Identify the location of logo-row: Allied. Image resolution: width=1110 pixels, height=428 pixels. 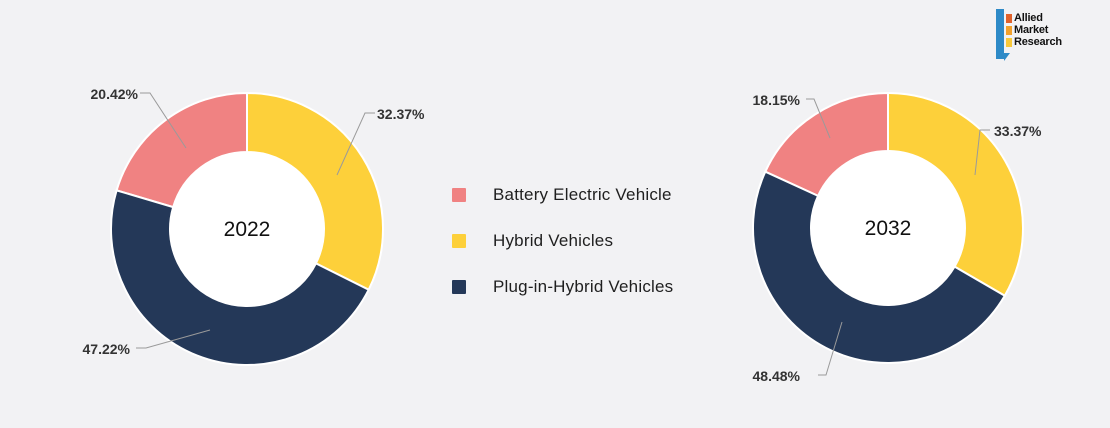
(1024, 18).